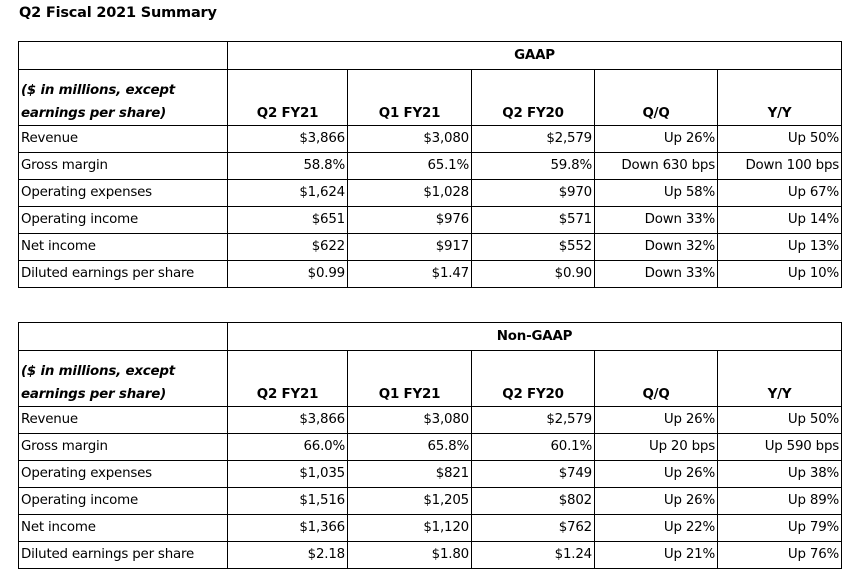 The height and width of the screenshot is (569, 857). What do you see at coordinates (409, 528) in the screenshot?
I see `table-cell: $1,120` at bounding box center [409, 528].